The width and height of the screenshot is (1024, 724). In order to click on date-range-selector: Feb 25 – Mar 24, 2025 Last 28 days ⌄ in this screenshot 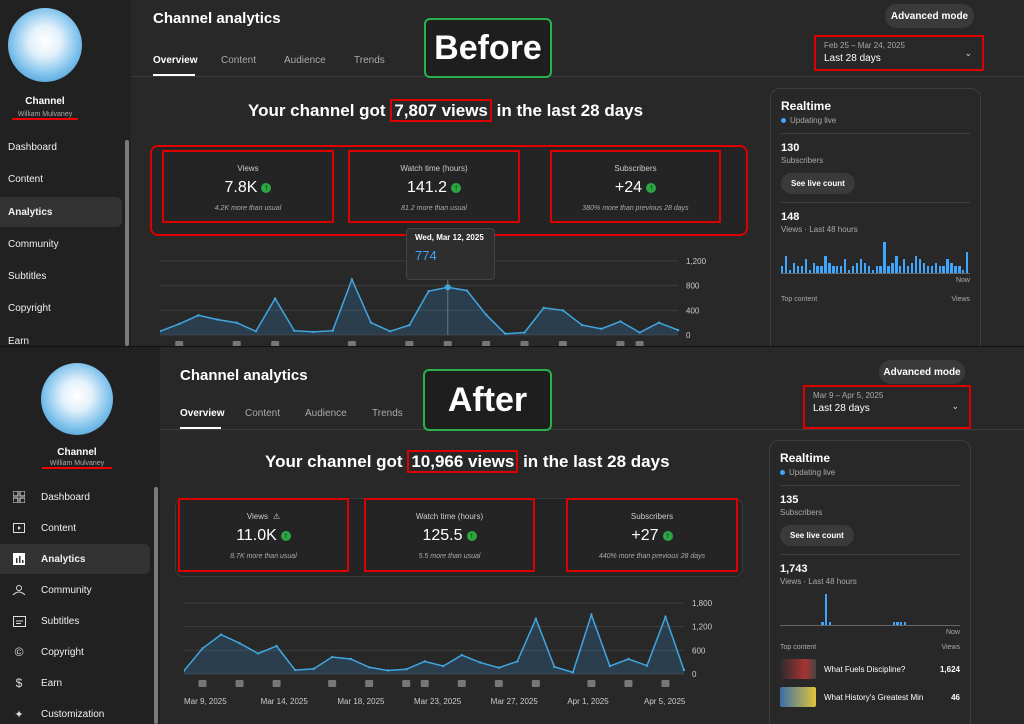, I will do `click(899, 53)`.